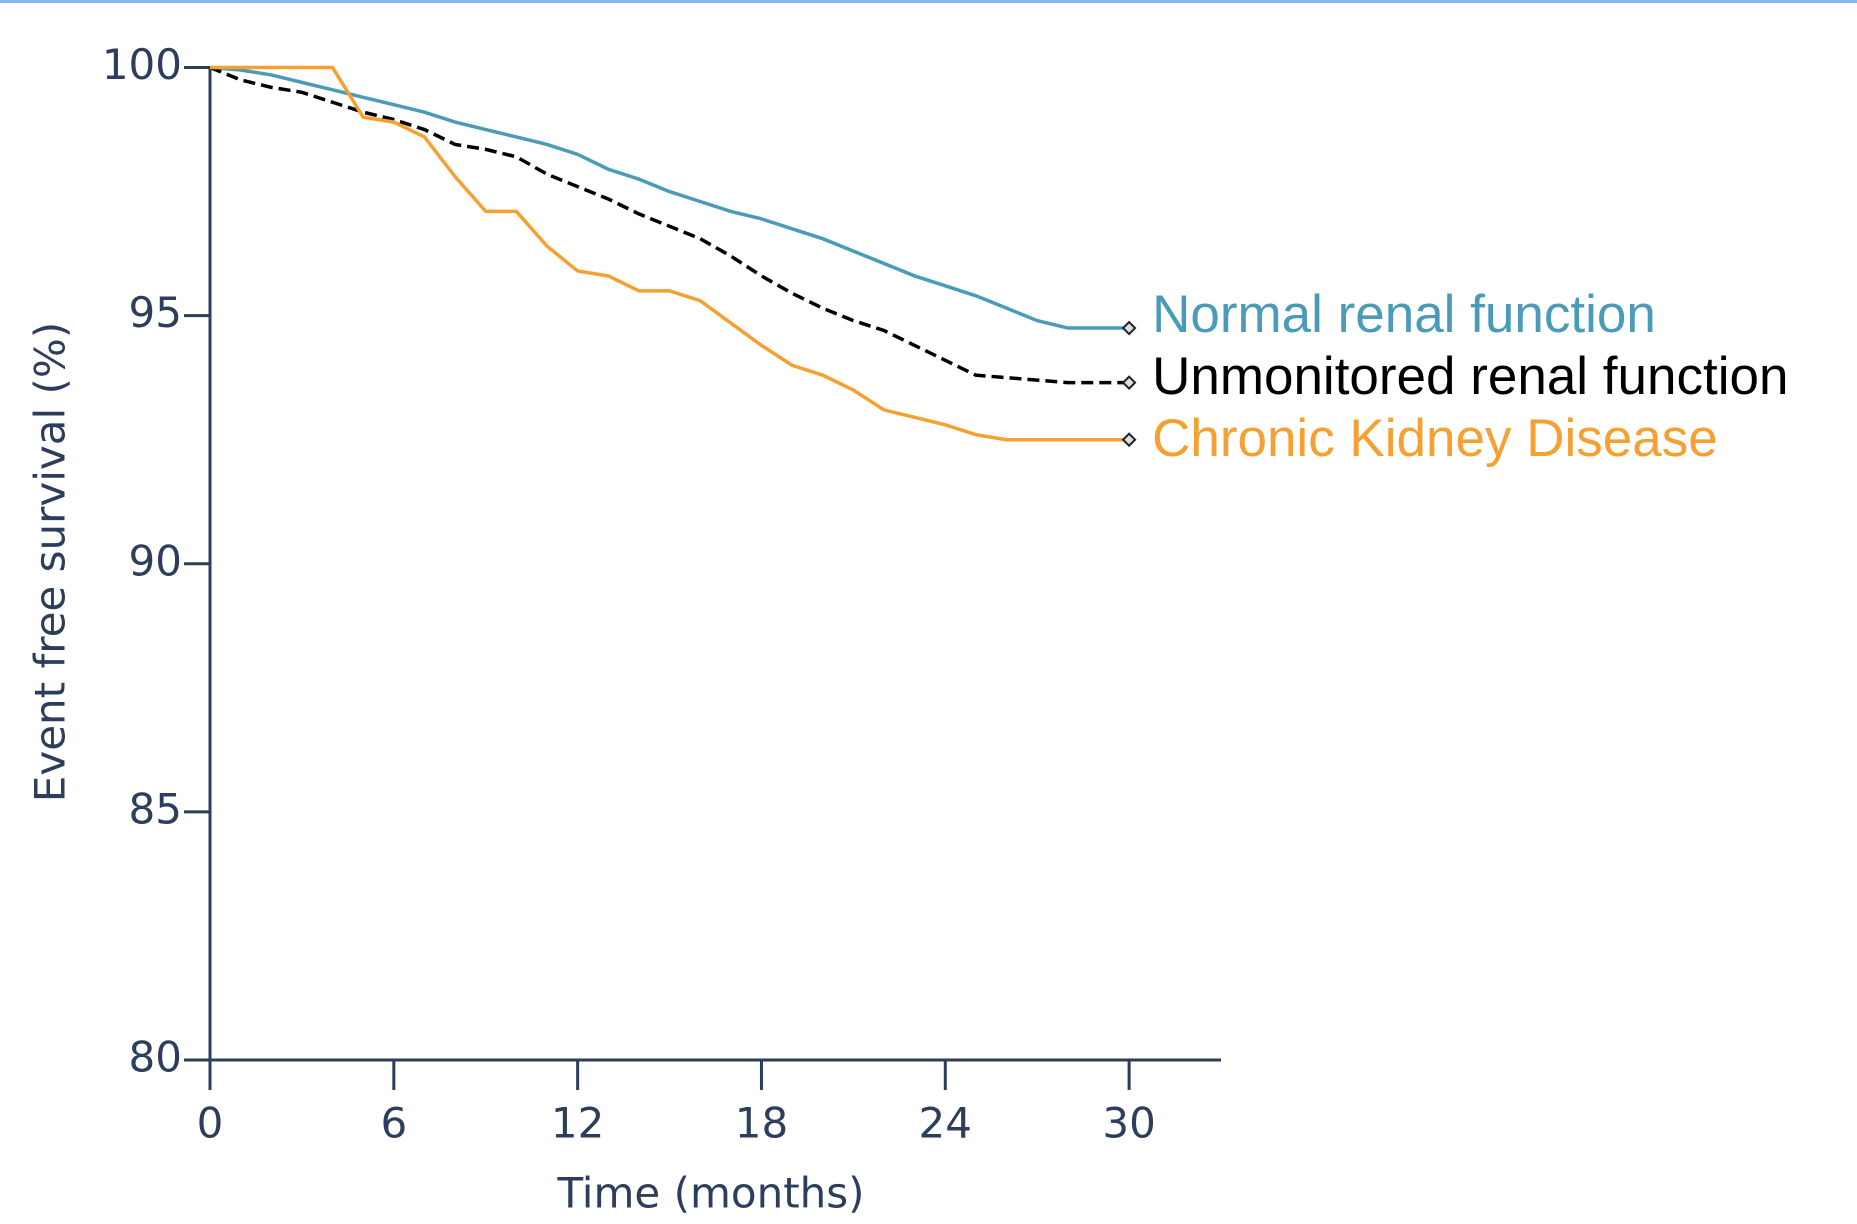 This screenshot has height=1224, width=1857. I want to click on legend-label: Unmonitored renal function, so click(1470, 376).